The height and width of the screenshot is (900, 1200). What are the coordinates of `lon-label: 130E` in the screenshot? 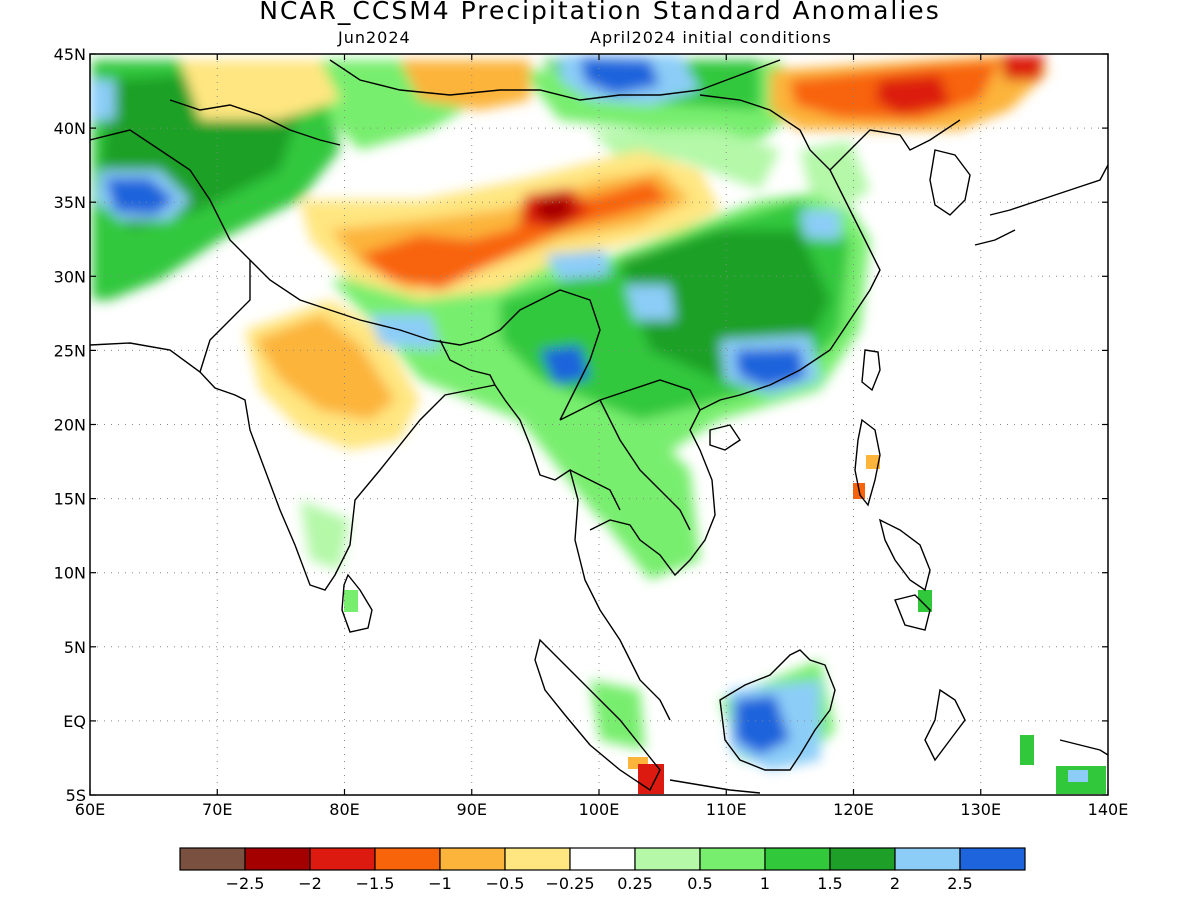 It's located at (980, 809).